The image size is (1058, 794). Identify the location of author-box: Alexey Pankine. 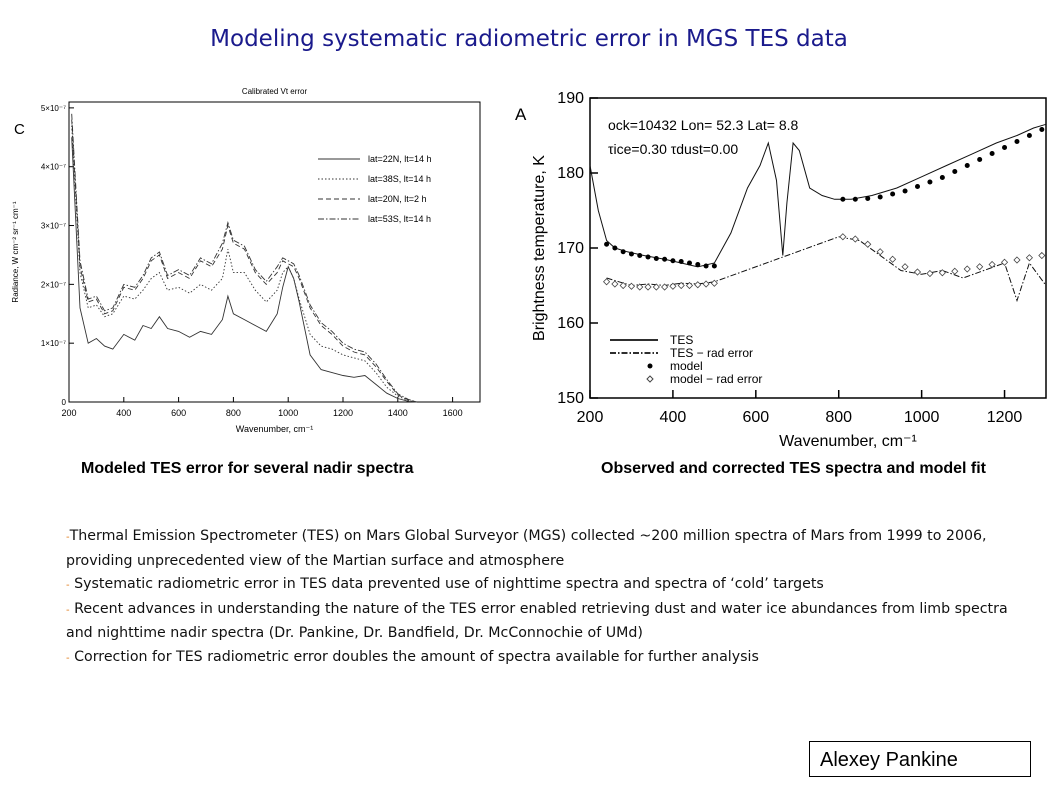
(920, 759).